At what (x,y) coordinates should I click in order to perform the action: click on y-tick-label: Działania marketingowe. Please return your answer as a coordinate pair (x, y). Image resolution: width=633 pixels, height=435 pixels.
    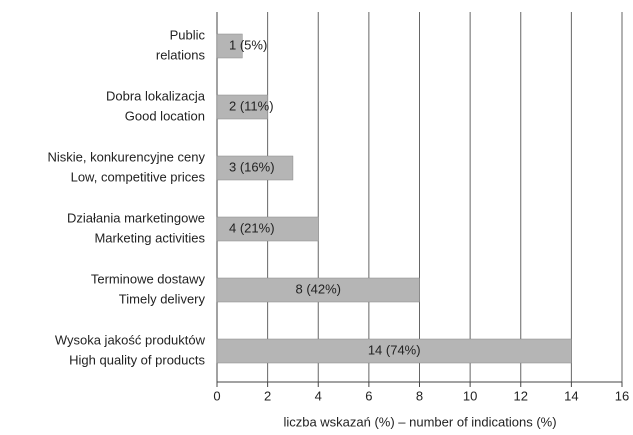
    Looking at the image, I should click on (136, 217).